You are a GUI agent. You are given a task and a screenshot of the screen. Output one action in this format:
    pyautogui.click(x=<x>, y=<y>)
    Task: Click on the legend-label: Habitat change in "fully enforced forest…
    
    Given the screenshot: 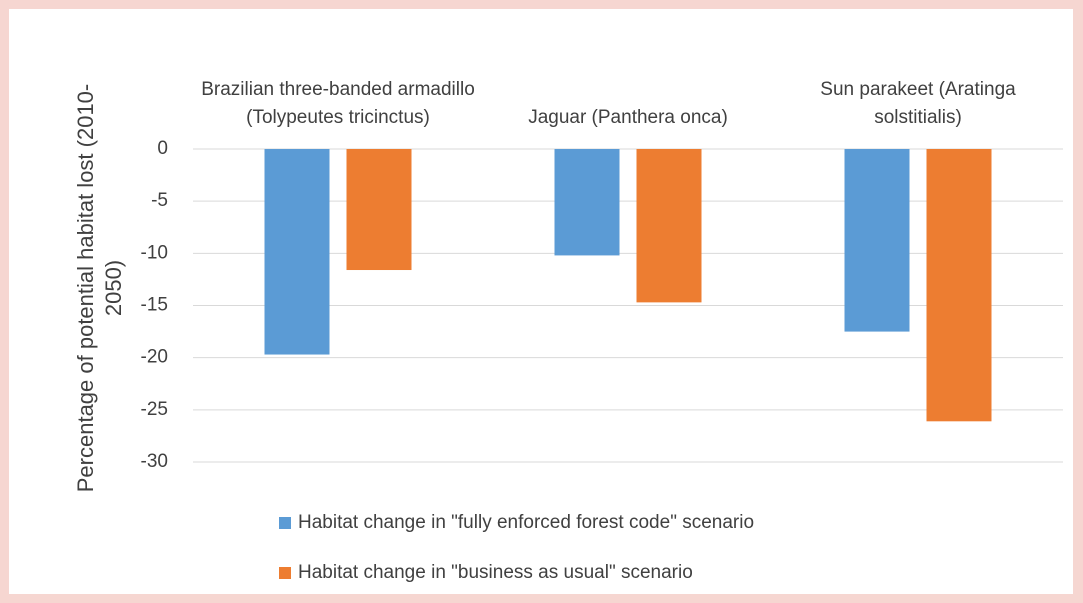 What is the action you would take?
    pyautogui.click(x=526, y=522)
    